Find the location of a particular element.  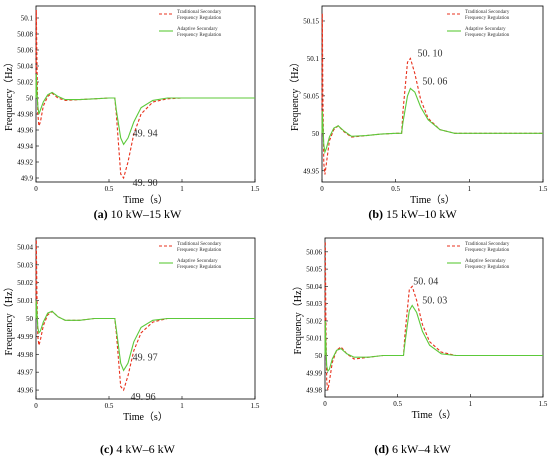

y-tick-label-d-6: 50.04 is located at coordinates (314, 287).